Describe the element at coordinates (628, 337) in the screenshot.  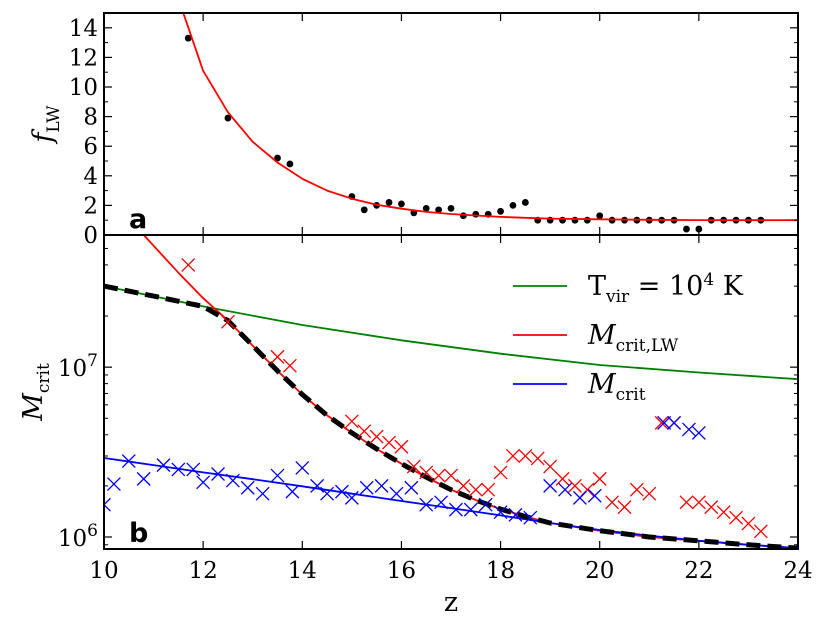
I see `panel-b-legend: Tvir = 104 K Mcrit,LW Mcrit` at that location.